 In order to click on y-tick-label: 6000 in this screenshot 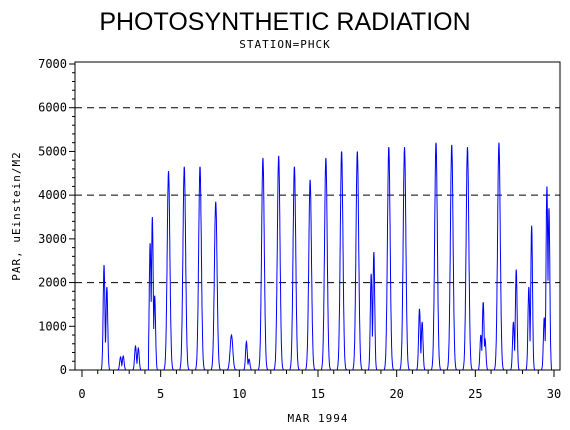, I will do `click(52, 108)`.